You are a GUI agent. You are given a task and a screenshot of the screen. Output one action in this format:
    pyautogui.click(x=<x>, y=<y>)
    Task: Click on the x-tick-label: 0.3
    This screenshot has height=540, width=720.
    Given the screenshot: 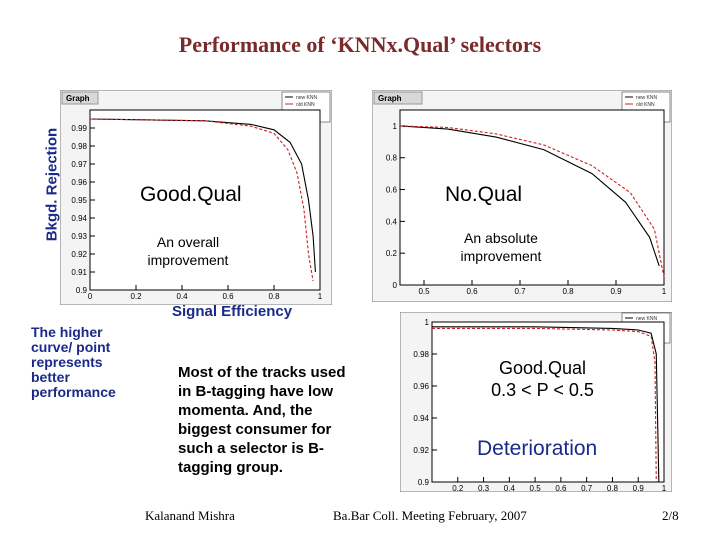 What is the action you would take?
    pyautogui.click(x=484, y=488)
    